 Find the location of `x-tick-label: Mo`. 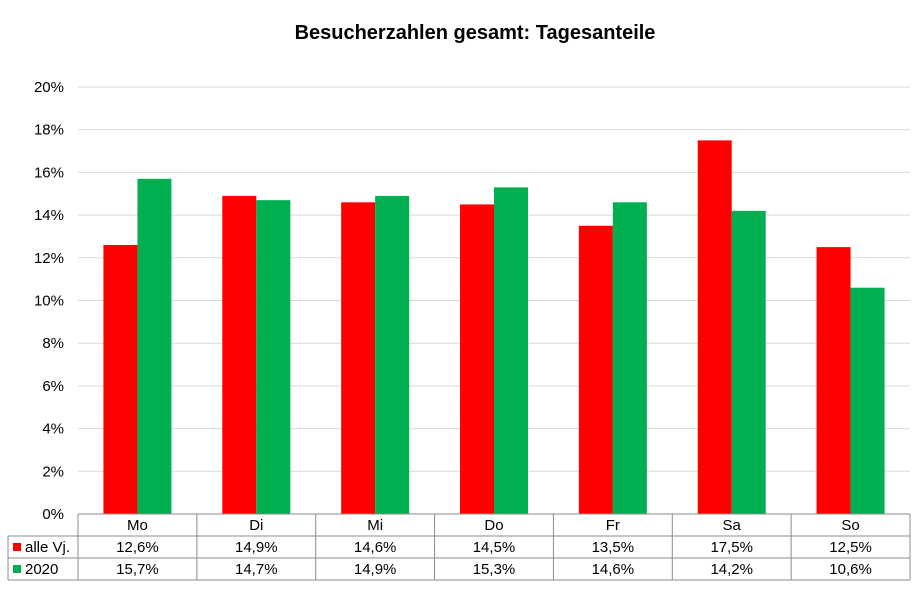

x-tick-label: Mo is located at coordinates (137, 525).